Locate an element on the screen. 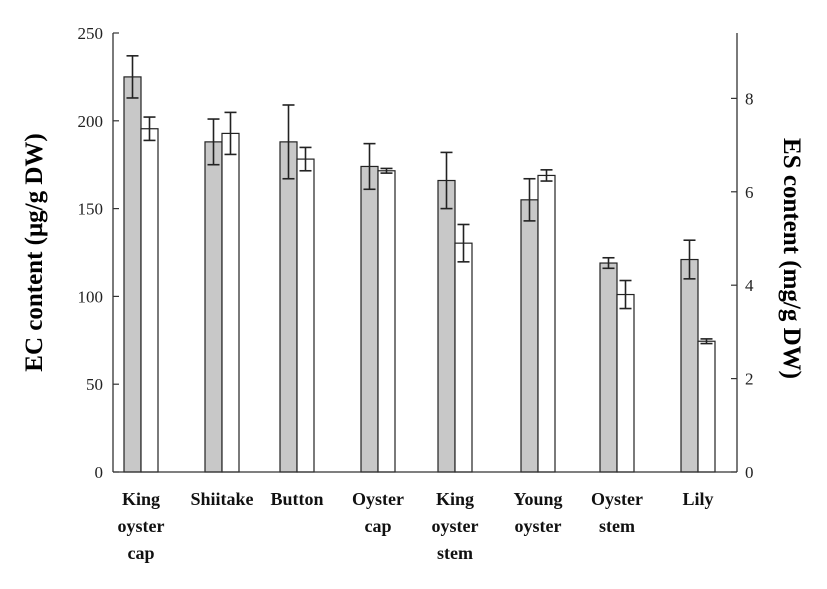 The height and width of the screenshot is (589, 827). category-label-0: King oyster cap is located at coordinates (141, 526).